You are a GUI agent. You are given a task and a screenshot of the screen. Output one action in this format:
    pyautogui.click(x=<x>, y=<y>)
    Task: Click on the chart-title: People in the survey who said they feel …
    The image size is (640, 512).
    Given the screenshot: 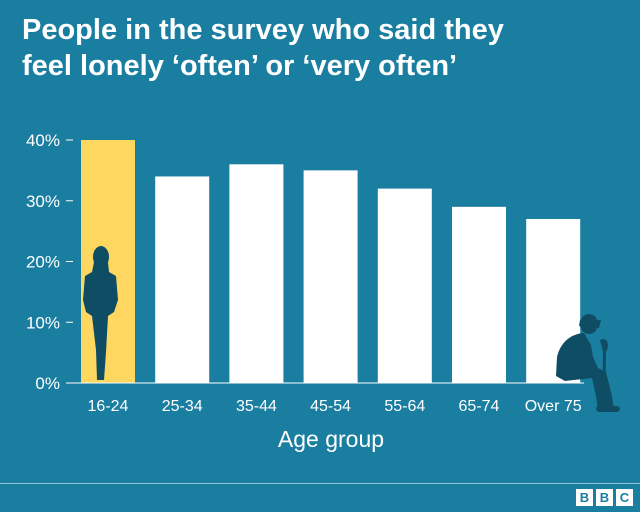 What is the action you would take?
    pyautogui.click(x=322, y=48)
    